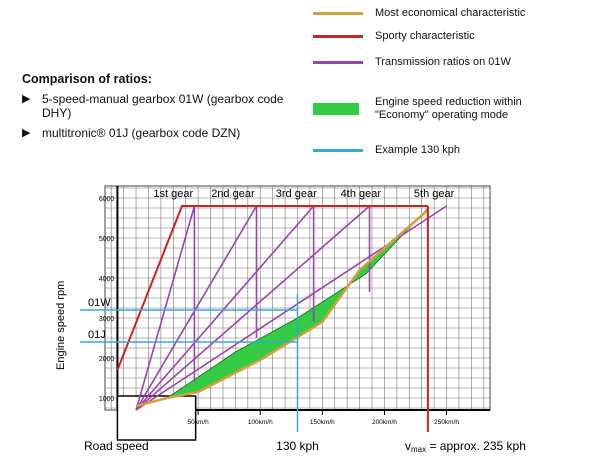 Image resolution: width=600 pixels, height=463 pixels. Describe the element at coordinates (425, 36) in the screenshot. I see `legend-label-sporty: Sporty characteristic` at that location.